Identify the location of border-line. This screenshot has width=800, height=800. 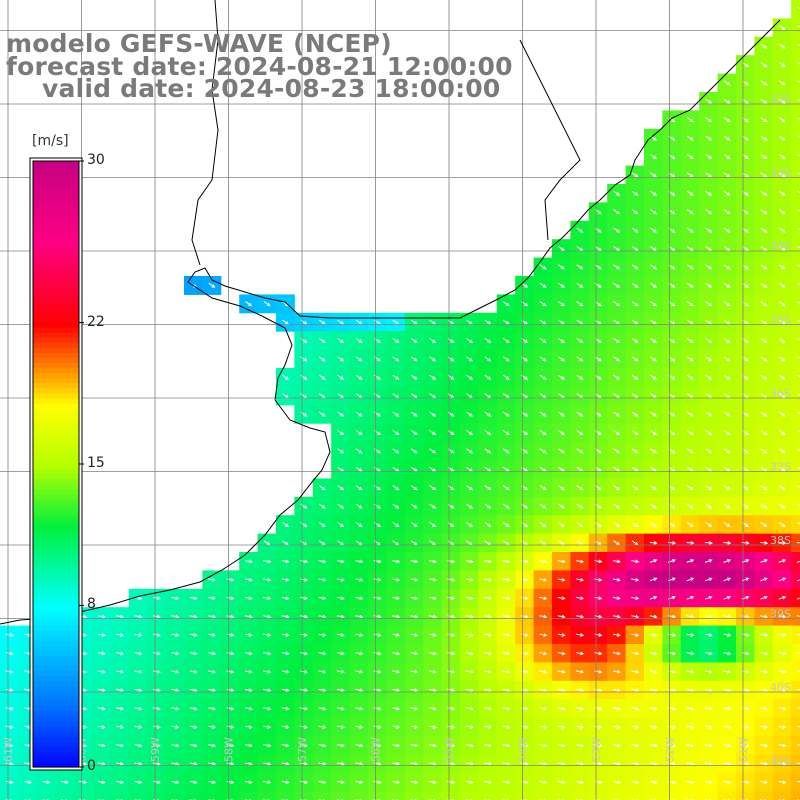
(205, 133).